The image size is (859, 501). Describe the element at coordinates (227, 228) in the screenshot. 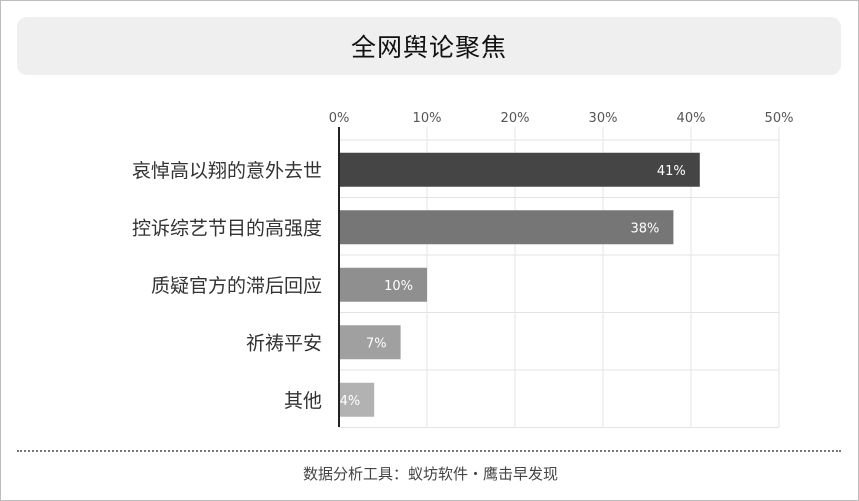

I see `category-label: 控诉综艺节目的高强度` at that location.